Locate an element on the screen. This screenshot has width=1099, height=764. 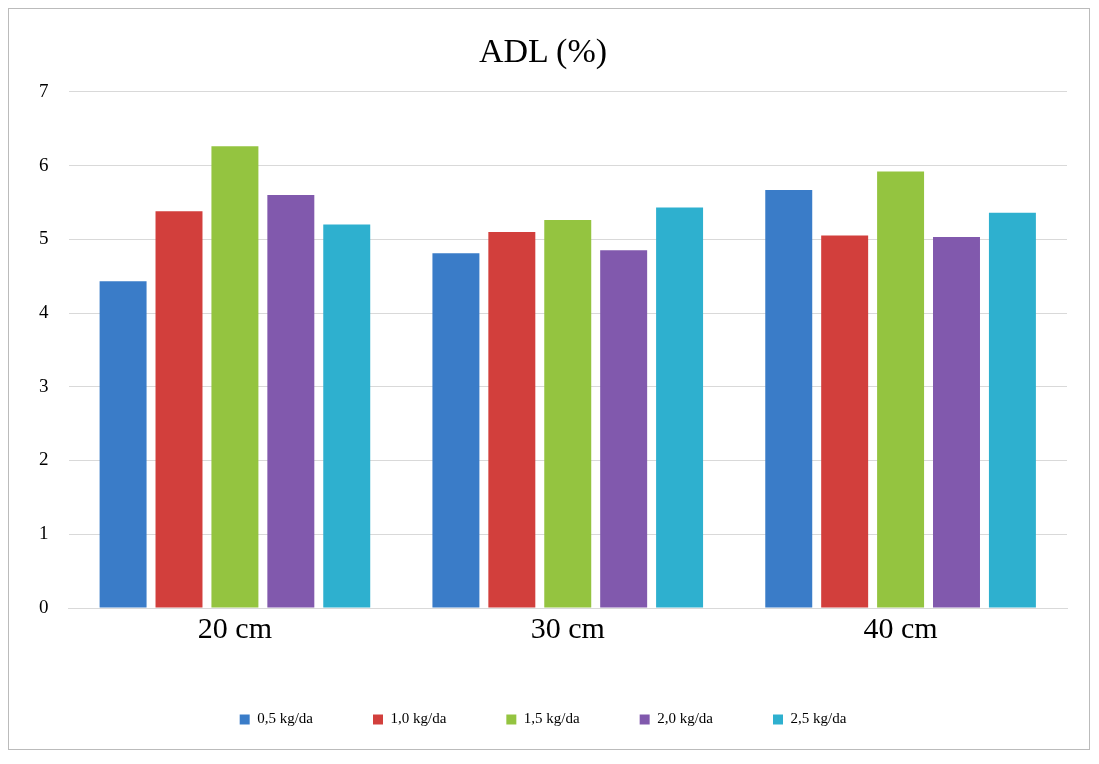
legend-label: 1,5 kg/da is located at coordinates (551, 718).